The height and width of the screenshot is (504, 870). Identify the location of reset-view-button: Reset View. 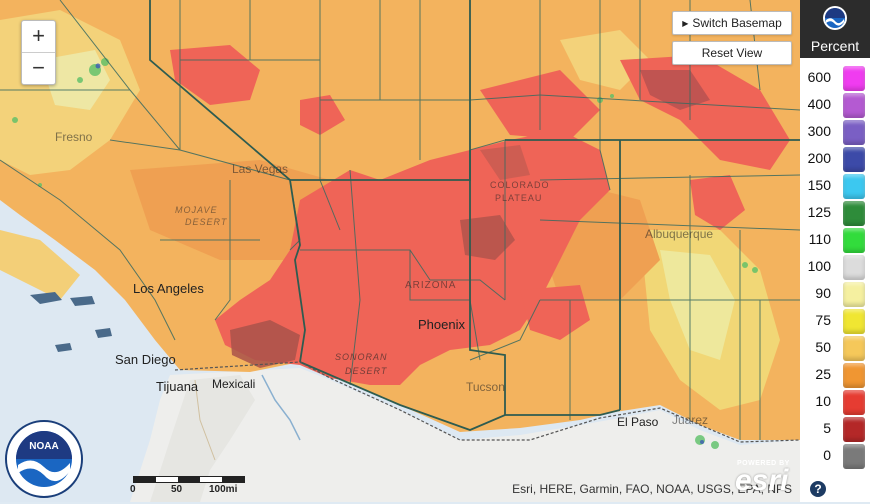
(732, 53).